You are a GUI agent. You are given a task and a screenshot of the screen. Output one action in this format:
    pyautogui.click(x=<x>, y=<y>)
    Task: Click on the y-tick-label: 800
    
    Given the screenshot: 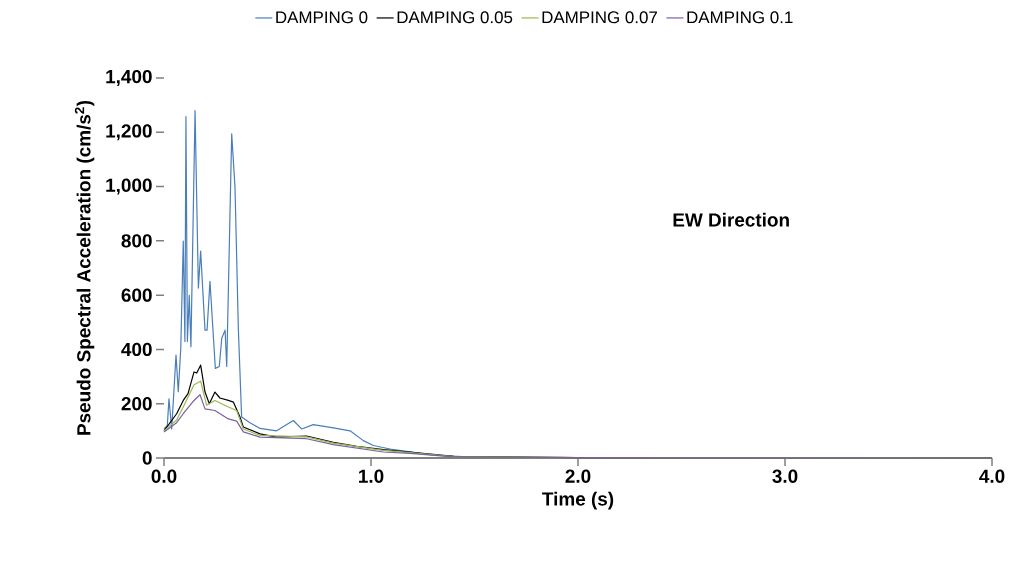 What is the action you would take?
    pyautogui.click(x=136, y=241)
    